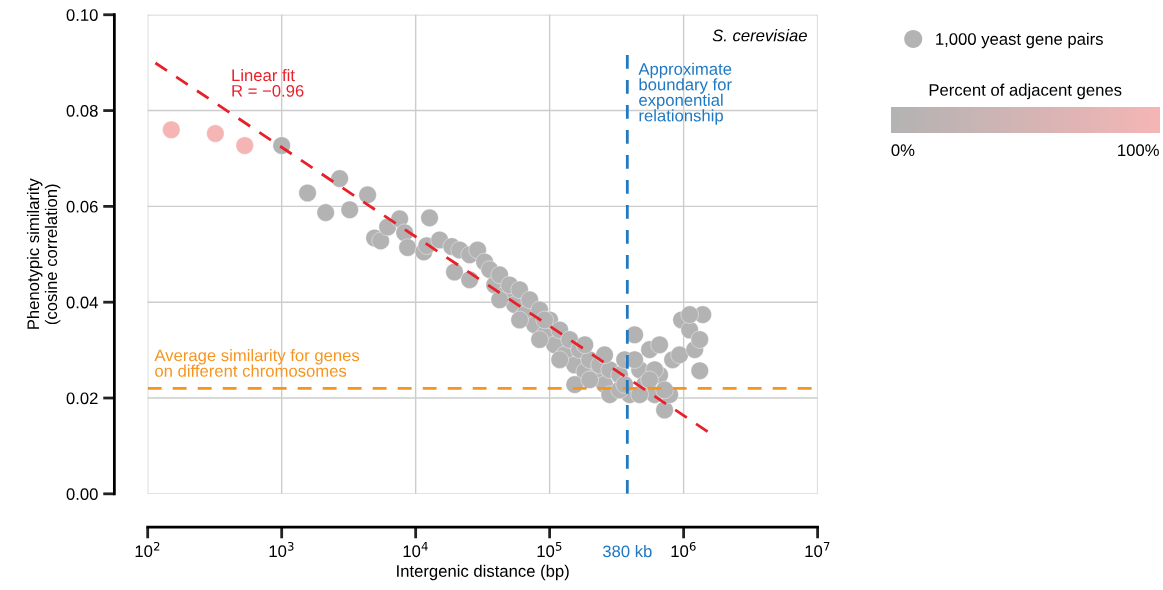 The image size is (1163, 590). Describe the element at coordinates (415, 550) in the screenshot. I see `x-tick-label: 10$^{4}$` at that location.